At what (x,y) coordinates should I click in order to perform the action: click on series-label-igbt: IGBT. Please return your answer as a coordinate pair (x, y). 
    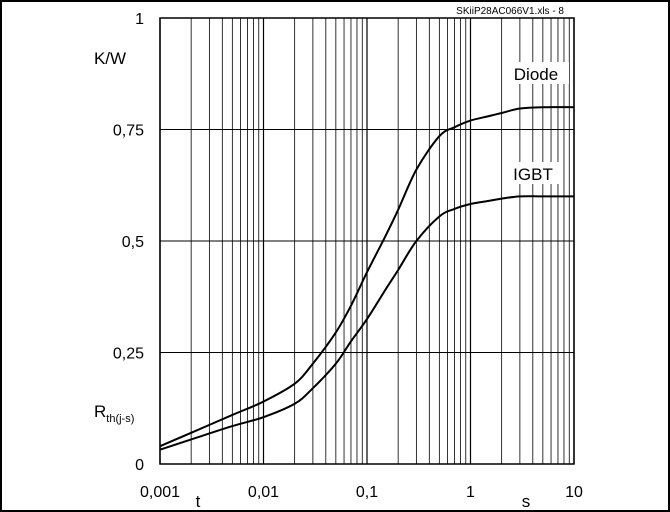
    Looking at the image, I should click on (533, 174).